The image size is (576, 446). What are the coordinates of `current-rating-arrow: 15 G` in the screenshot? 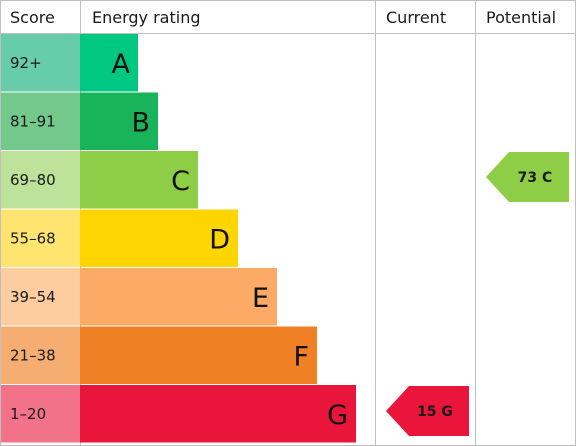 It's located at (427, 411).